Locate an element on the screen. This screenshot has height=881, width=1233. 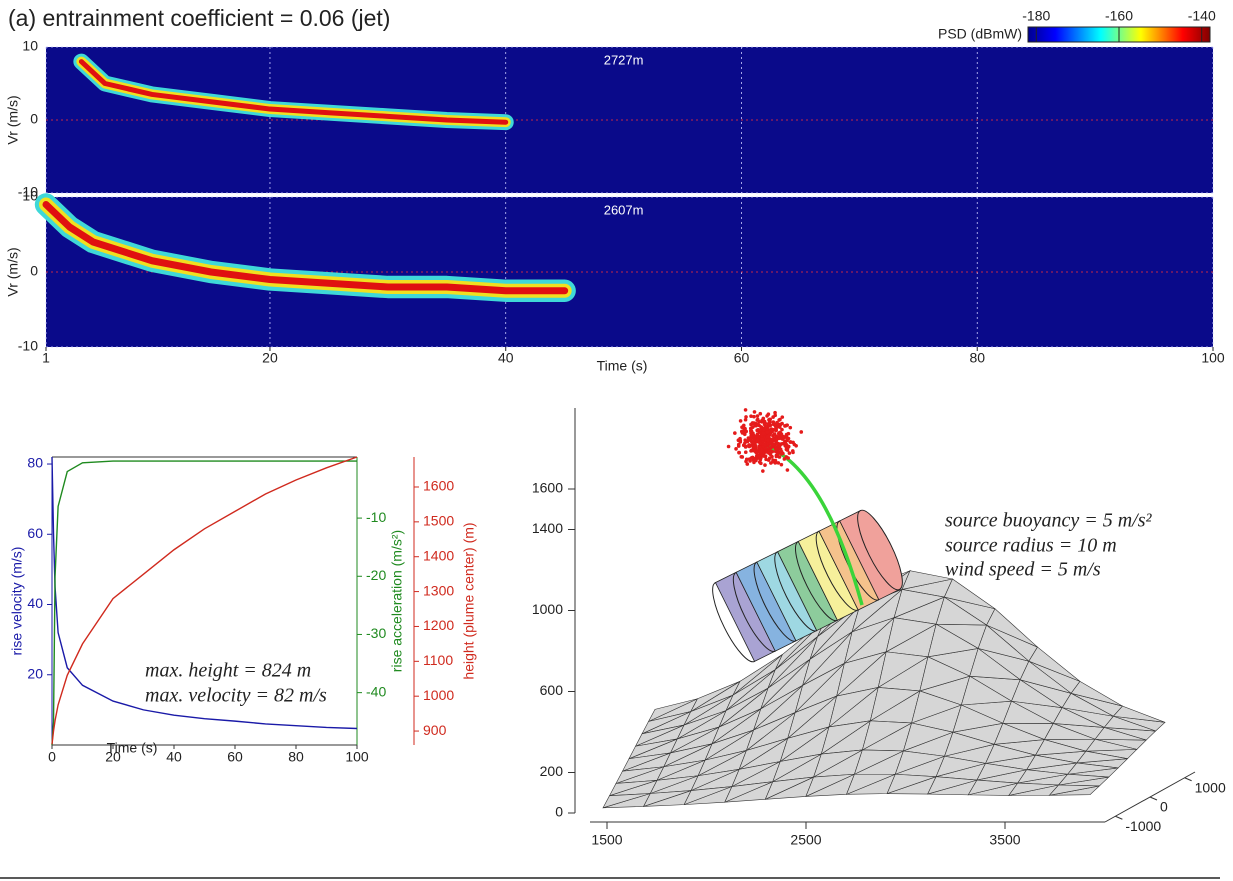
annotation: source buoyancy = 5 m/s² is located at coordinates (1048, 521).